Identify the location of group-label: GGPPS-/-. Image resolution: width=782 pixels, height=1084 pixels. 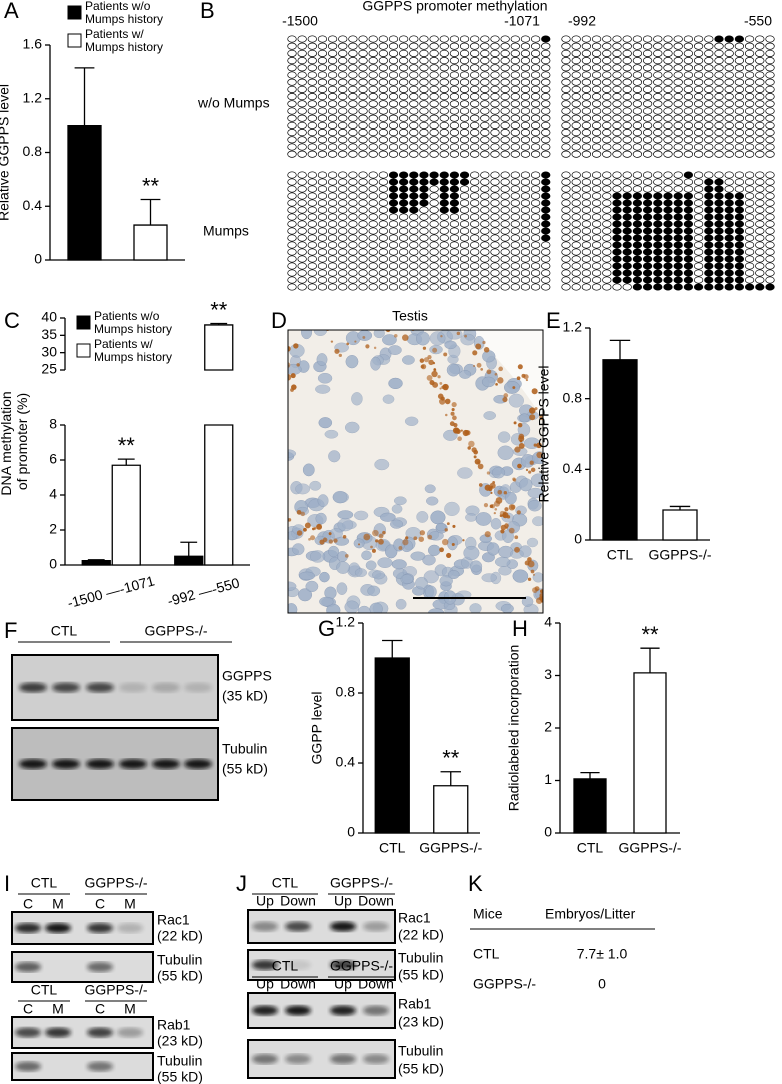
(361, 966).